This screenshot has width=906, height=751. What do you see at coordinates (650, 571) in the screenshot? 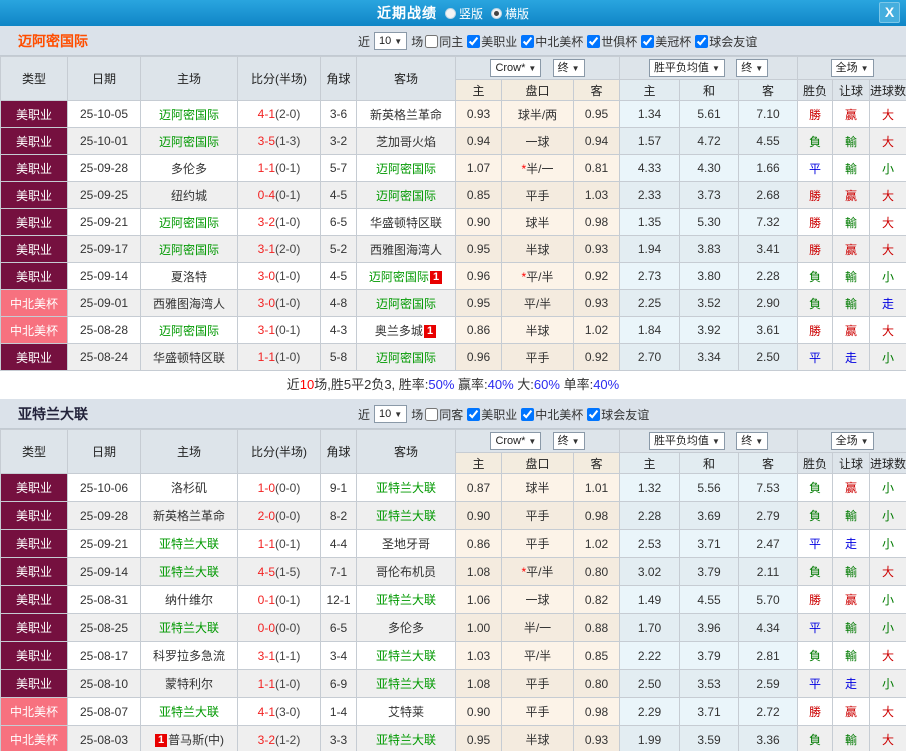
I see `avg-home-cell: 3.02` at bounding box center [650, 571].